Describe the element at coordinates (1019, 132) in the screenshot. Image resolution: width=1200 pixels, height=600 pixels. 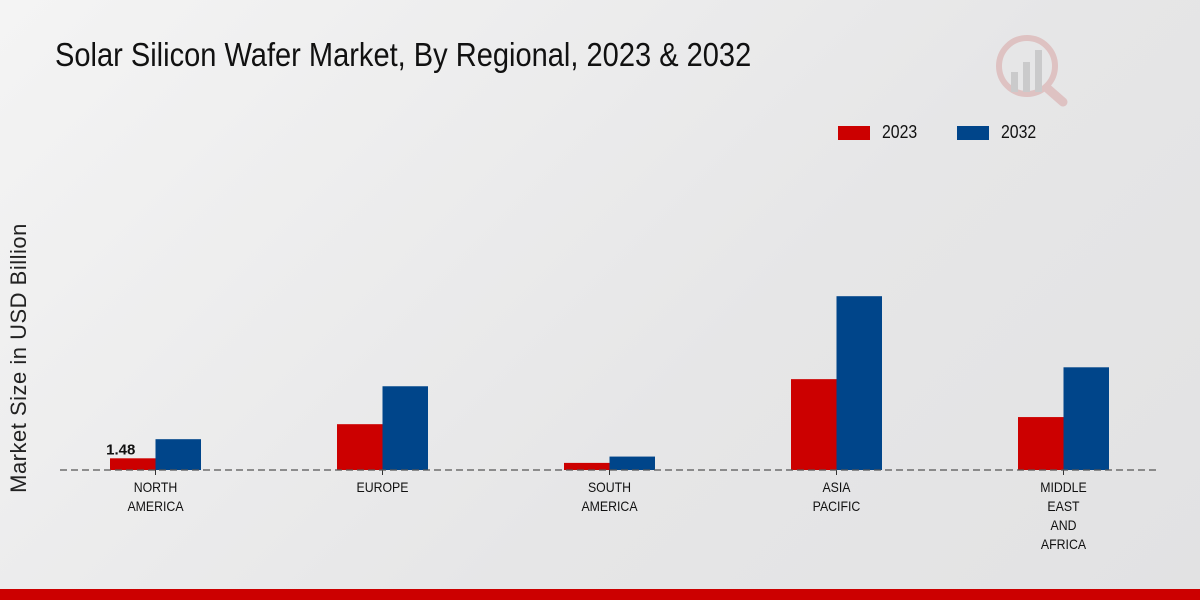
I see `legend-label: 2032` at that location.